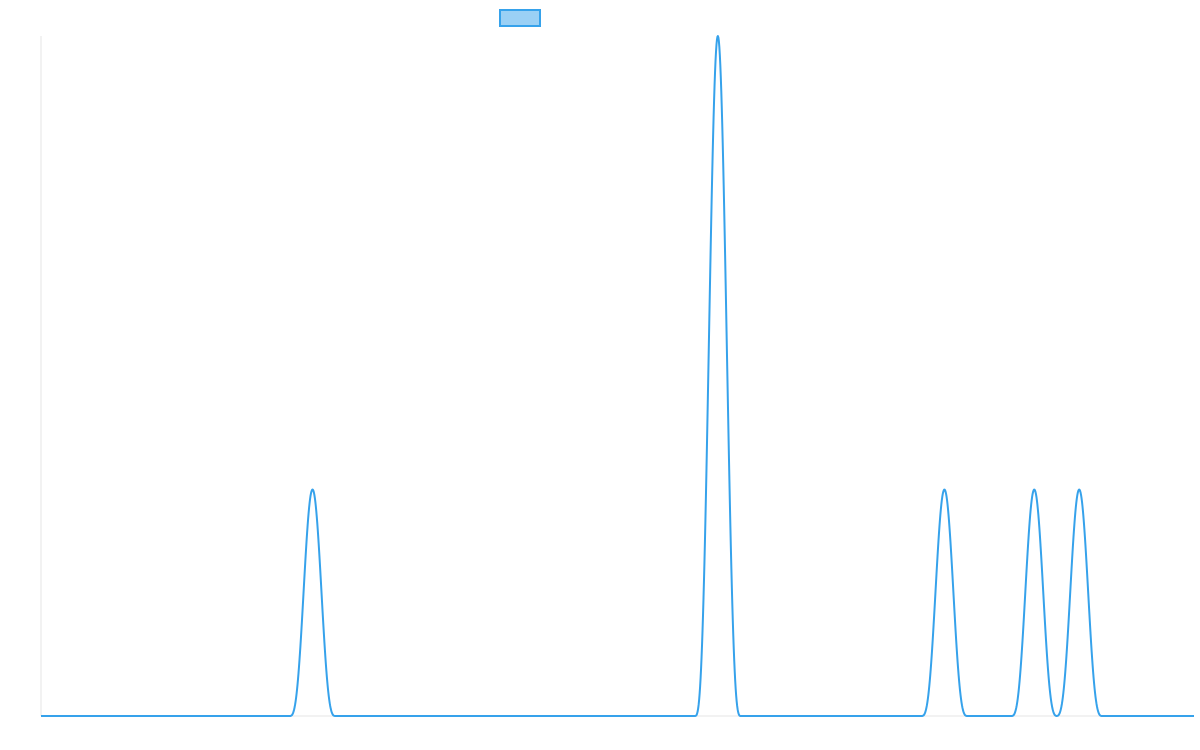 This screenshot has width=1200, height=750. Describe the element at coordinates (520, 18) in the screenshot. I see `legend-swatch` at that location.